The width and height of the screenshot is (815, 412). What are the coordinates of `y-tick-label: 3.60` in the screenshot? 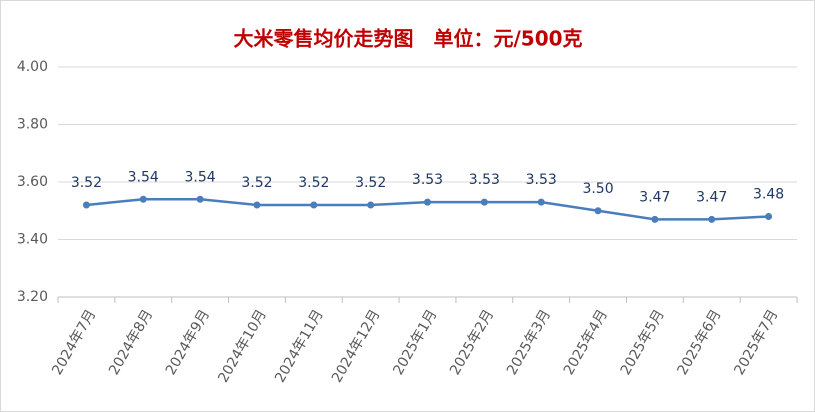 It's located at (32, 182).